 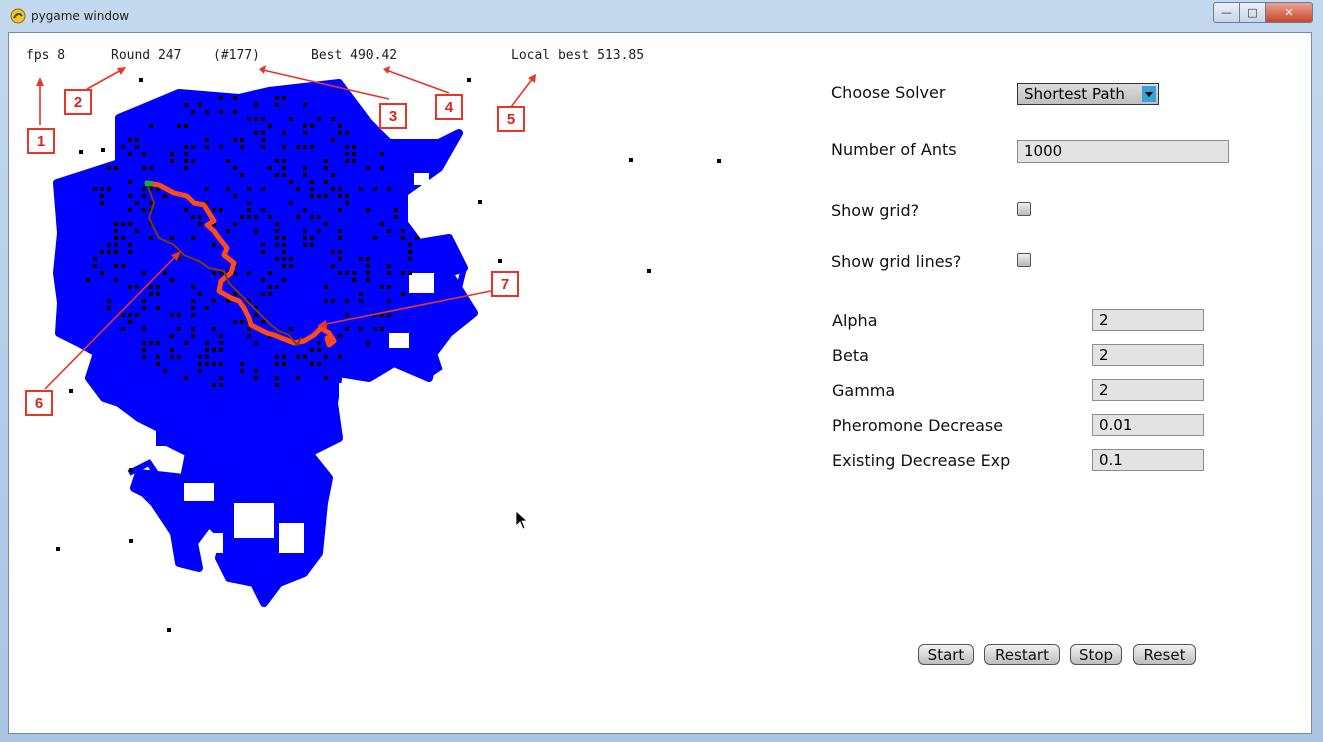 I want to click on close-button: ✕, so click(x=1289, y=12).